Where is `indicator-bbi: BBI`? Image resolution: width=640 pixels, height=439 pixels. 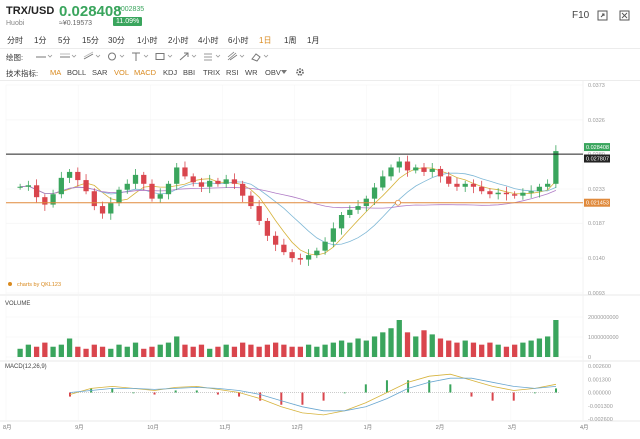 indicator-bbi: BBI is located at coordinates (189, 72).